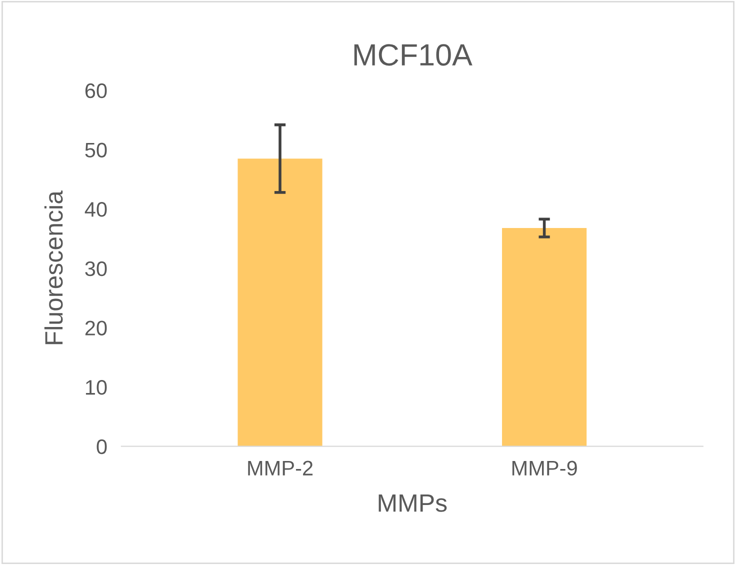  What do you see at coordinates (413, 55) in the screenshot?
I see `chart-title: MCF10A` at bounding box center [413, 55].